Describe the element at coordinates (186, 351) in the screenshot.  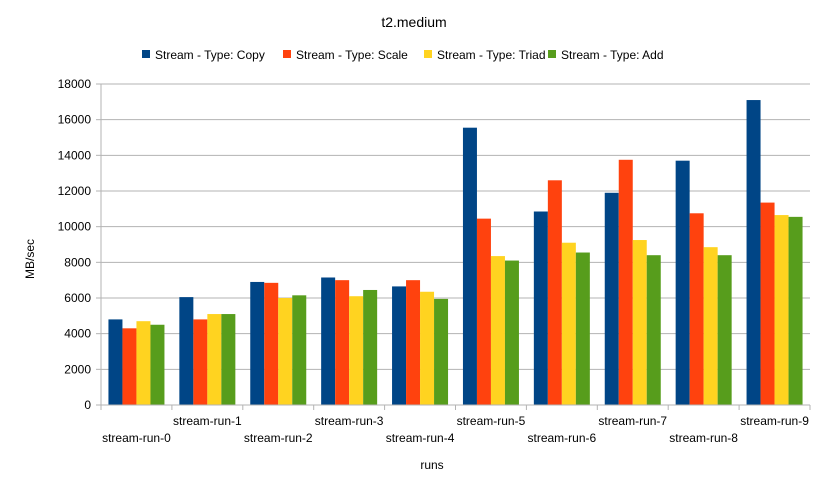
I see `bar-stream-run-1-copy` at that location.